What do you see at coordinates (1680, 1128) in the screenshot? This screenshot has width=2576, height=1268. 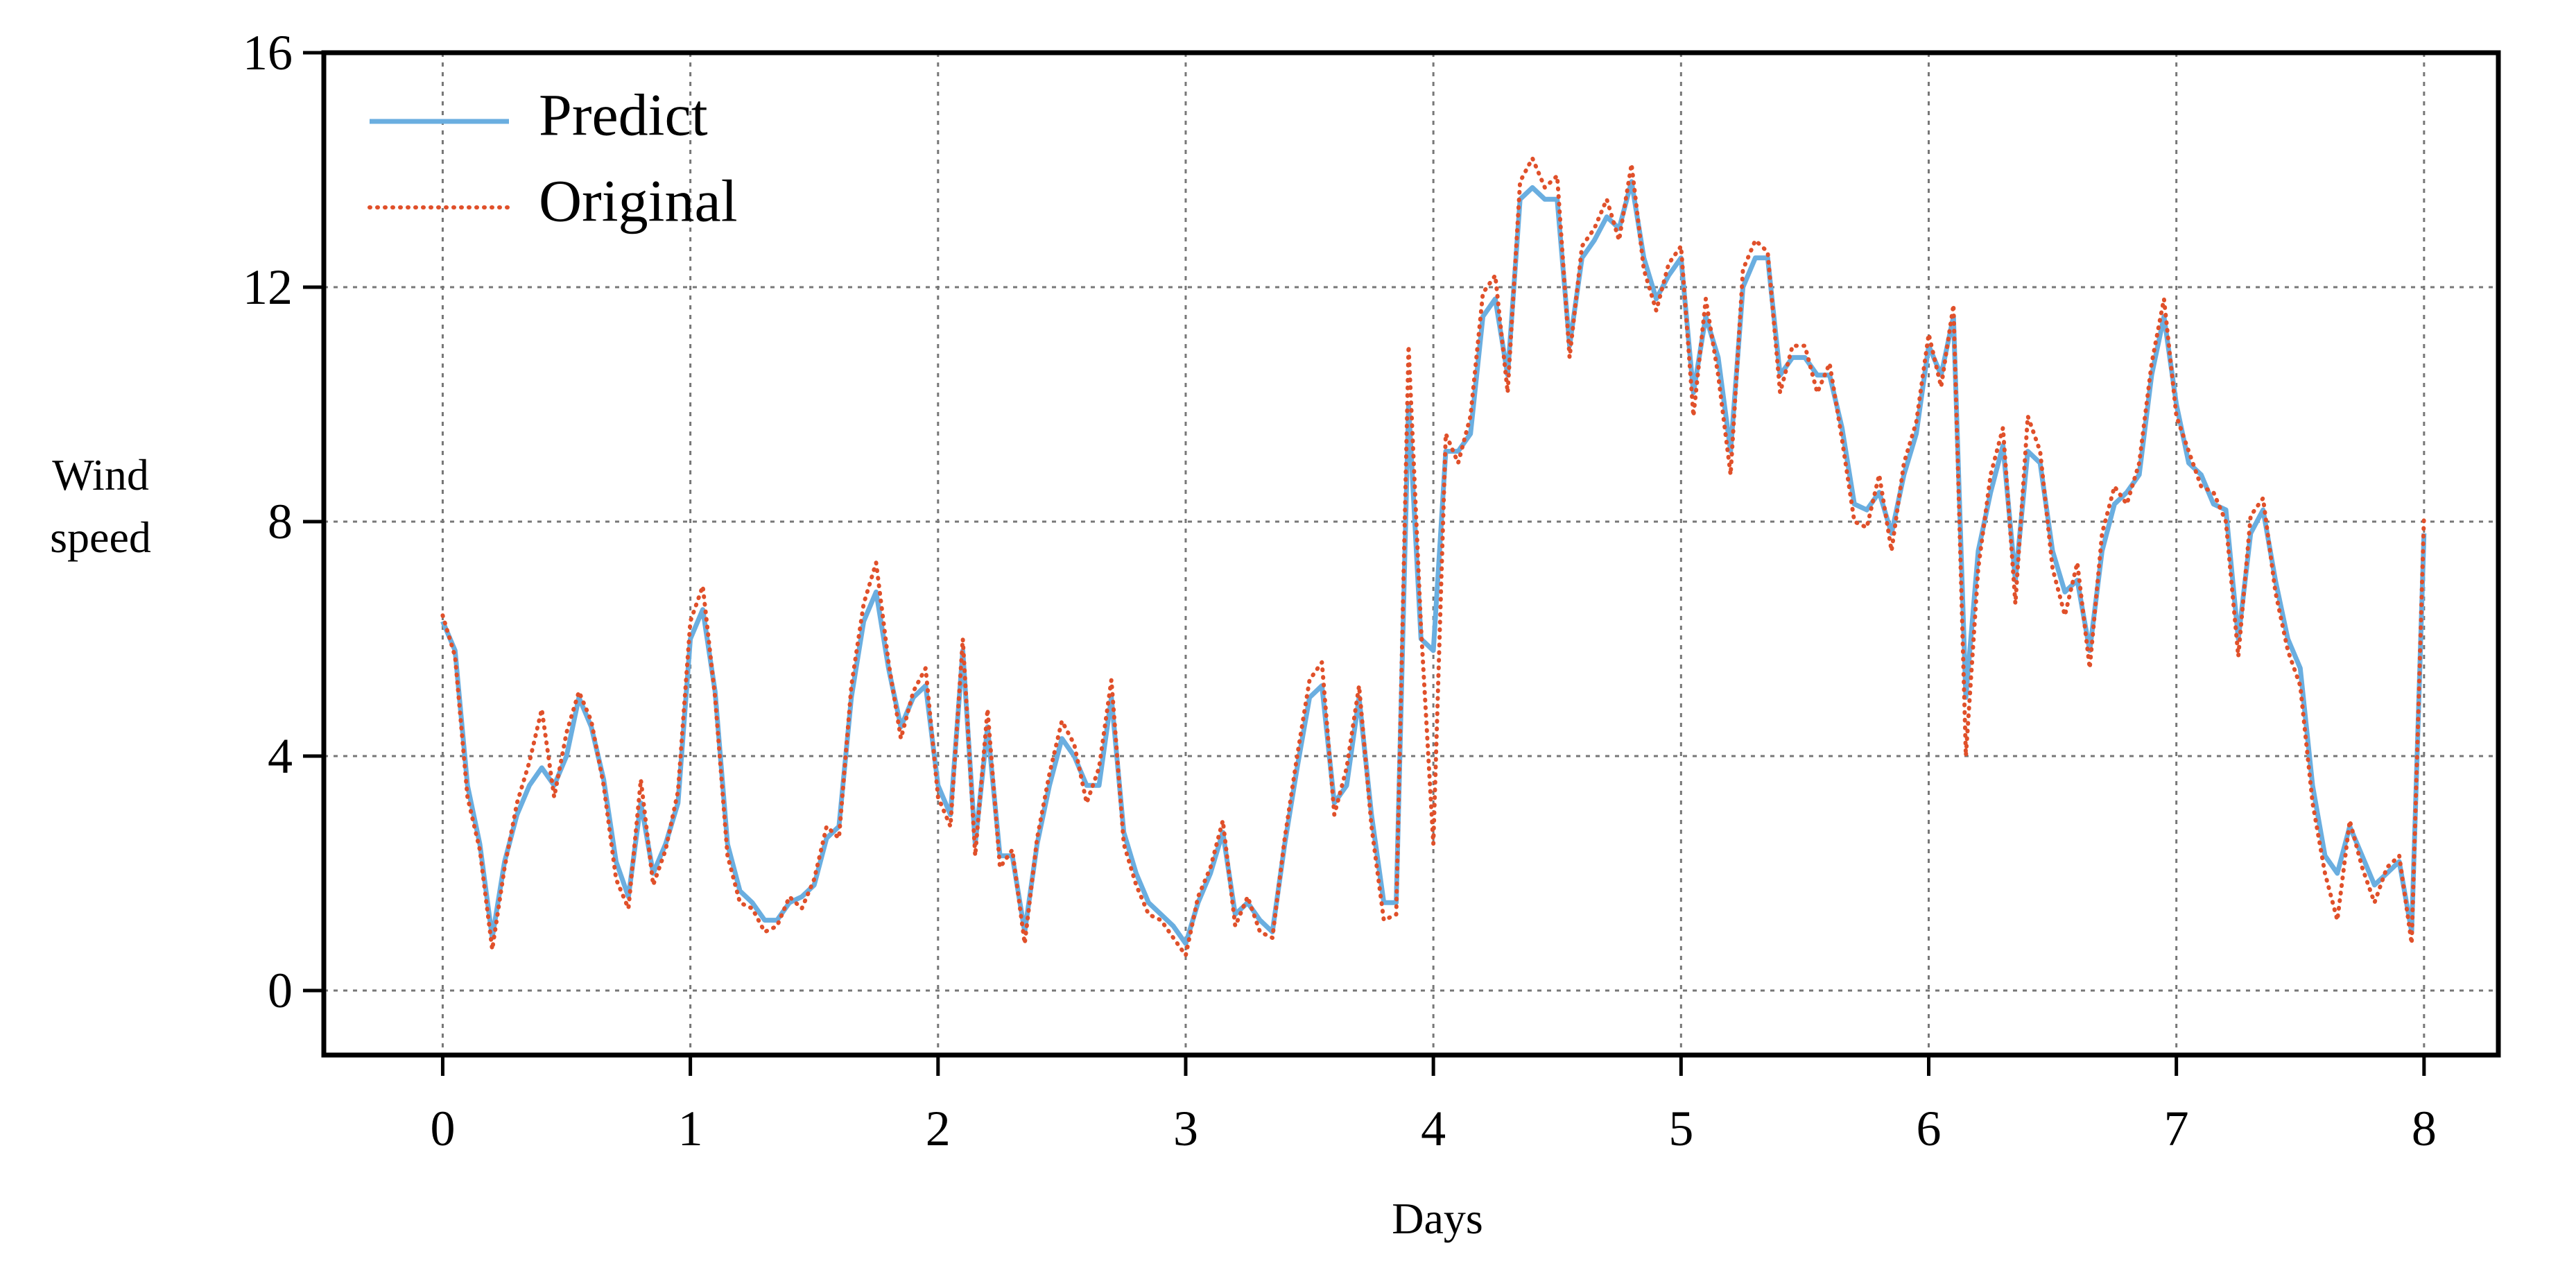 I see `x-tick-label: 5` at bounding box center [1680, 1128].